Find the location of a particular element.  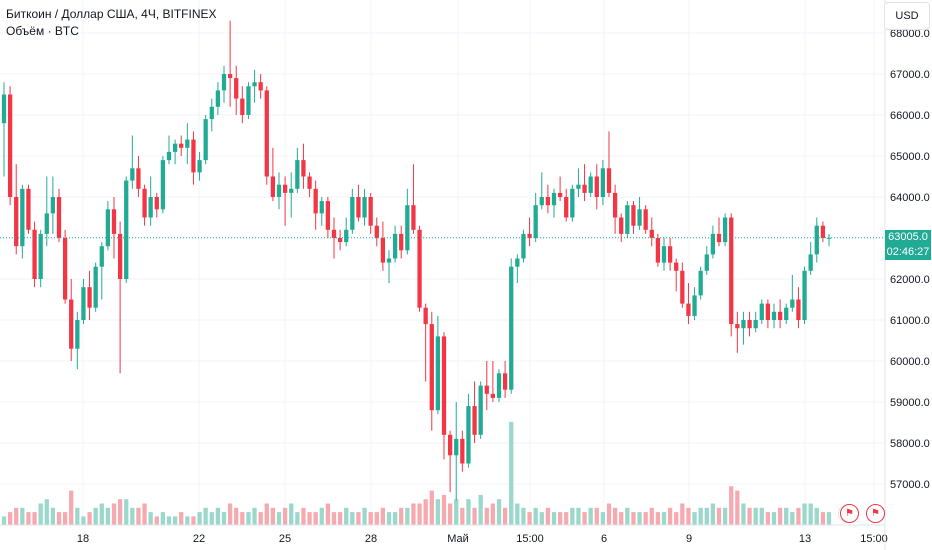

currency-button: USD is located at coordinates (907, 16).